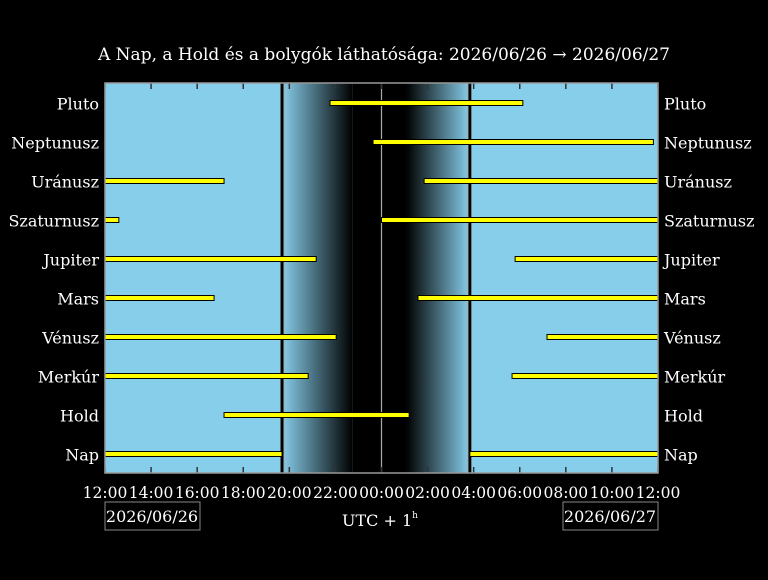 This screenshot has width=768, height=580. I want to click on row-label-left: Nap, so click(82, 455).